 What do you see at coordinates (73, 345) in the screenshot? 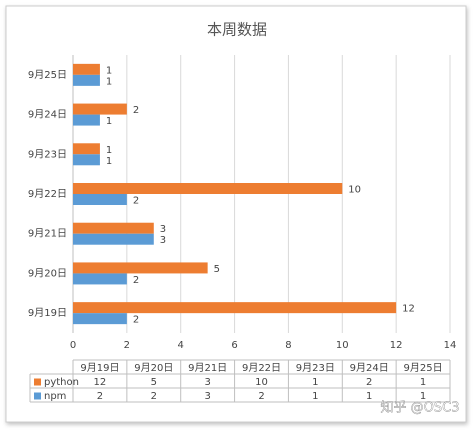
I see `x-tick-label: 0` at bounding box center [73, 345].